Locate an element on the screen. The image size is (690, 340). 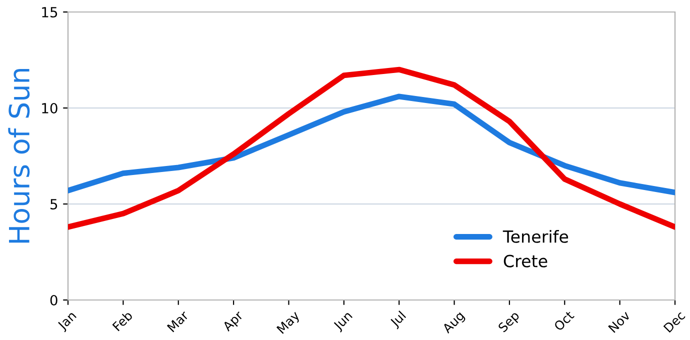
legend-label: Crete is located at coordinates (526, 261).